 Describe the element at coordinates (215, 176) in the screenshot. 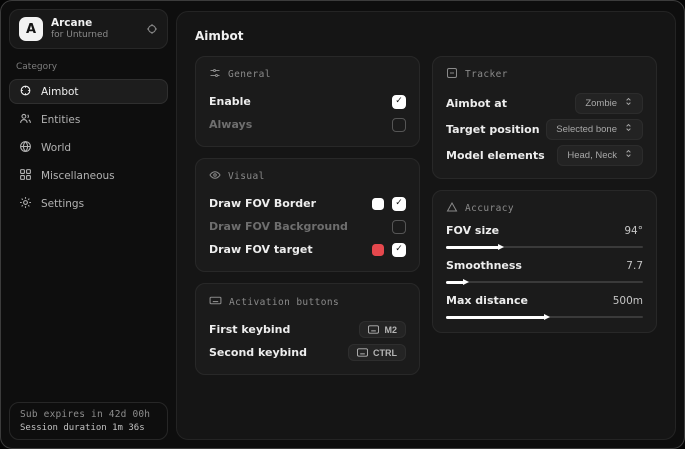

I see `eye-icon` at that location.